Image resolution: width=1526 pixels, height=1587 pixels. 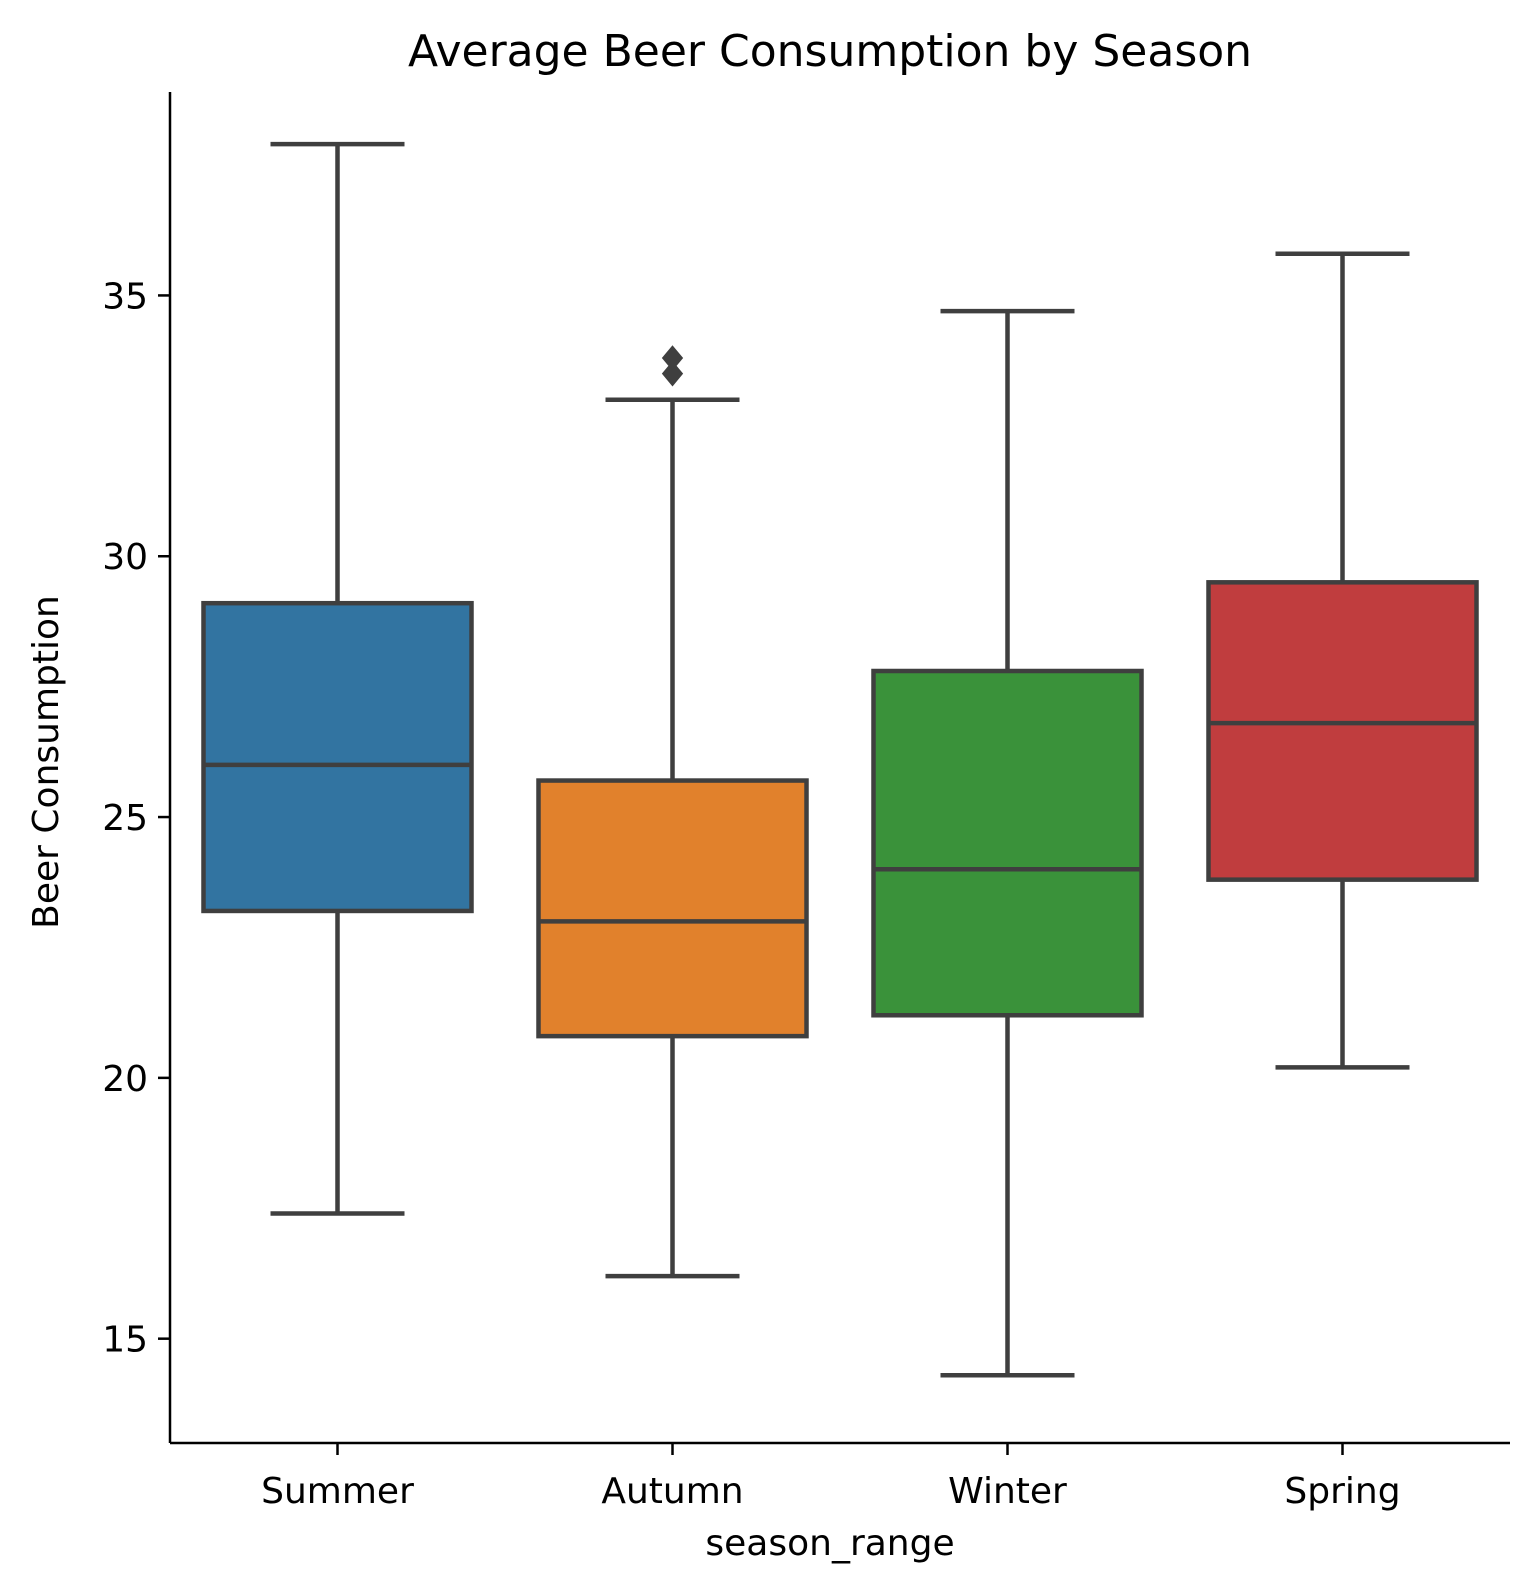 I want to click on box-winter, so click(x=1007, y=843).